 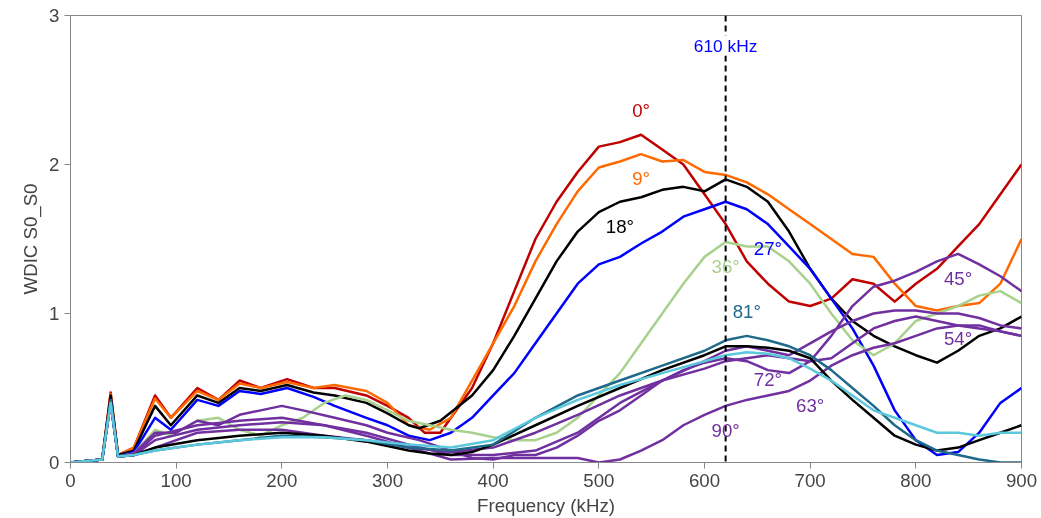 I want to click on annotation: 9°, so click(x=641, y=179).